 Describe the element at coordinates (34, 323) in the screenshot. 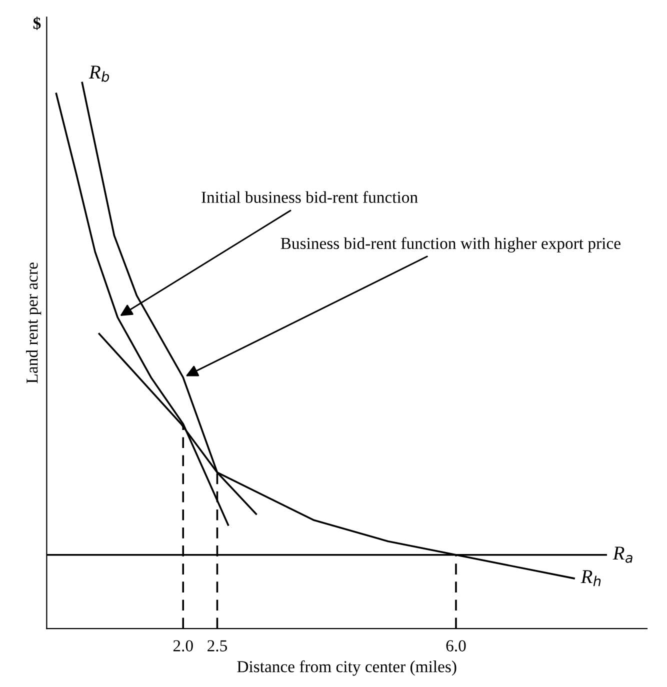

I see `y-axis-title: Land rent per acre` at that location.